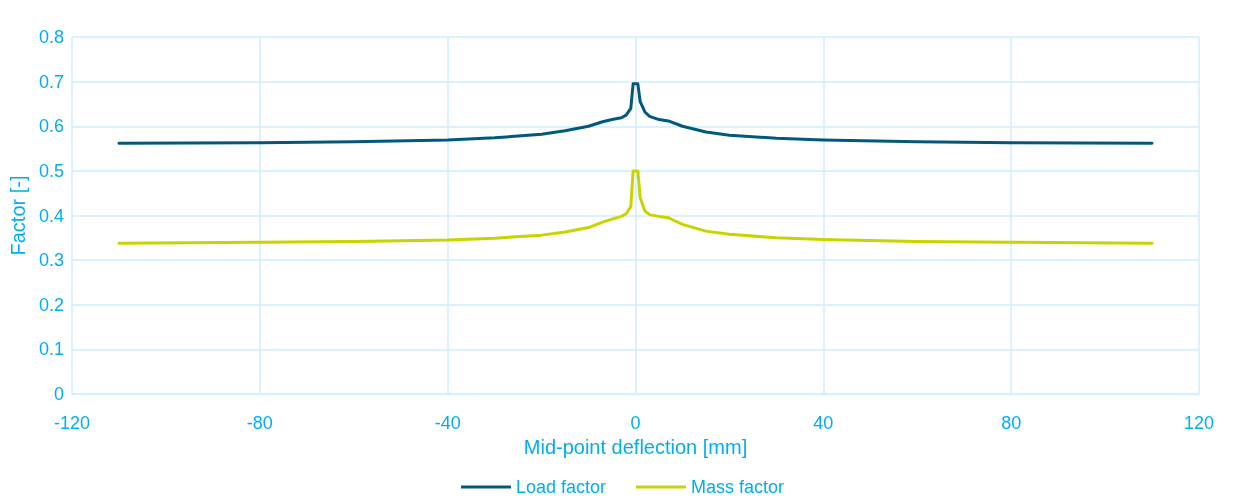 This screenshot has width=1245, height=501. What do you see at coordinates (1199, 423) in the screenshot?
I see `x-tick-label: 120` at bounding box center [1199, 423].